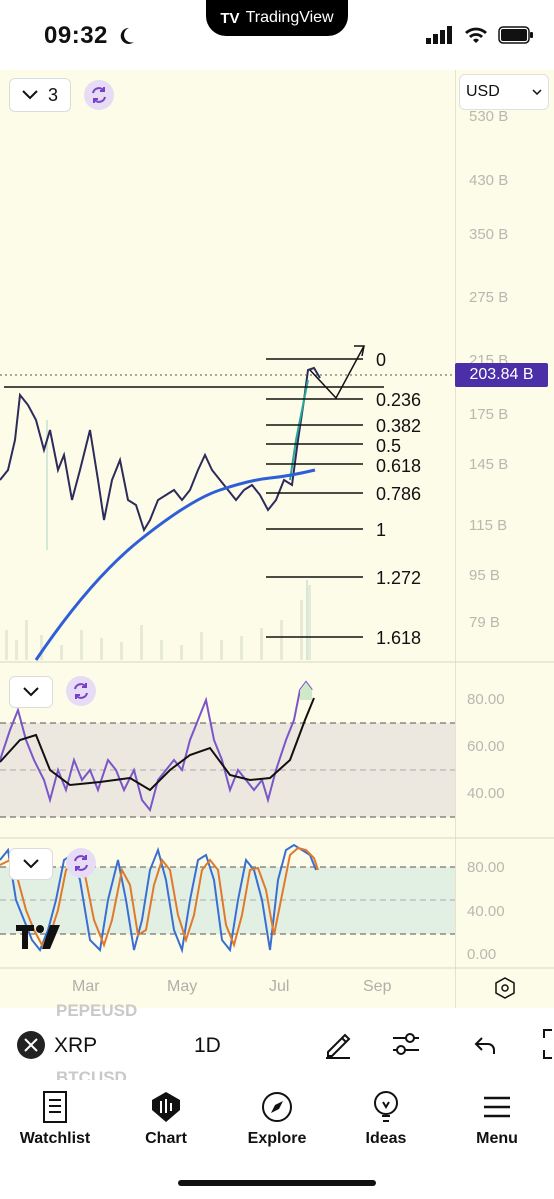  Describe the element at coordinates (505, 988) in the screenshot. I see `chart-settings-icon` at that location.